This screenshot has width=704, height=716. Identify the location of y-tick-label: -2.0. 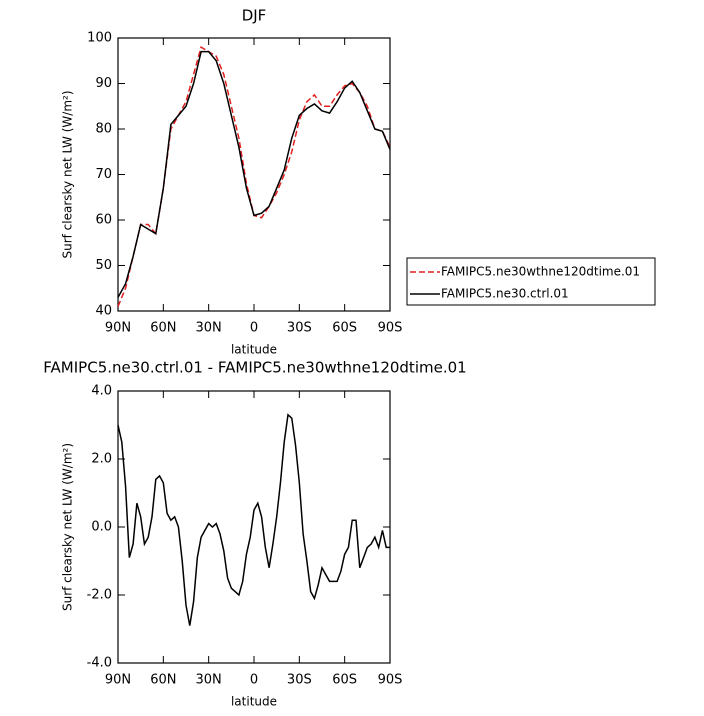
(99, 595).